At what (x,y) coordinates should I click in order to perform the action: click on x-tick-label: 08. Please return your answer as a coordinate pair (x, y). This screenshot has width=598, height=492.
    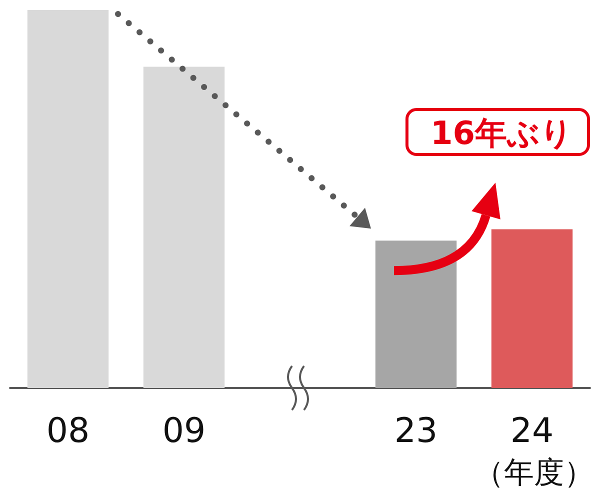
    Looking at the image, I should click on (68, 431).